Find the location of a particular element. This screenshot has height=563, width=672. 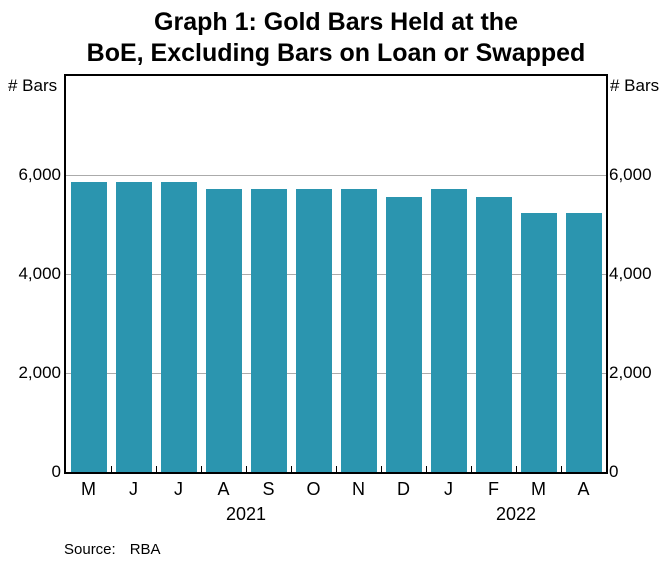

x-axis-month-5: O is located at coordinates (313, 489).